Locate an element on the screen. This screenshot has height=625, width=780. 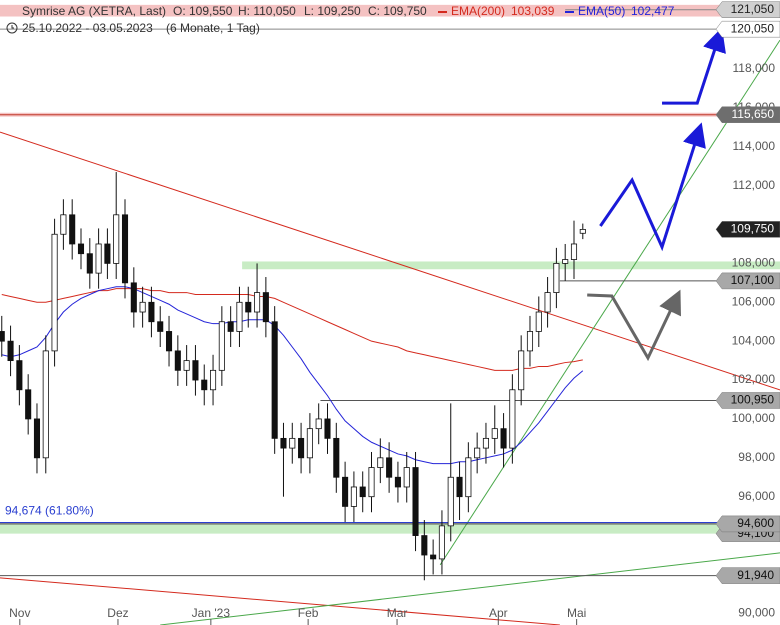
level-label: 100,950 is located at coordinates (753, 400).